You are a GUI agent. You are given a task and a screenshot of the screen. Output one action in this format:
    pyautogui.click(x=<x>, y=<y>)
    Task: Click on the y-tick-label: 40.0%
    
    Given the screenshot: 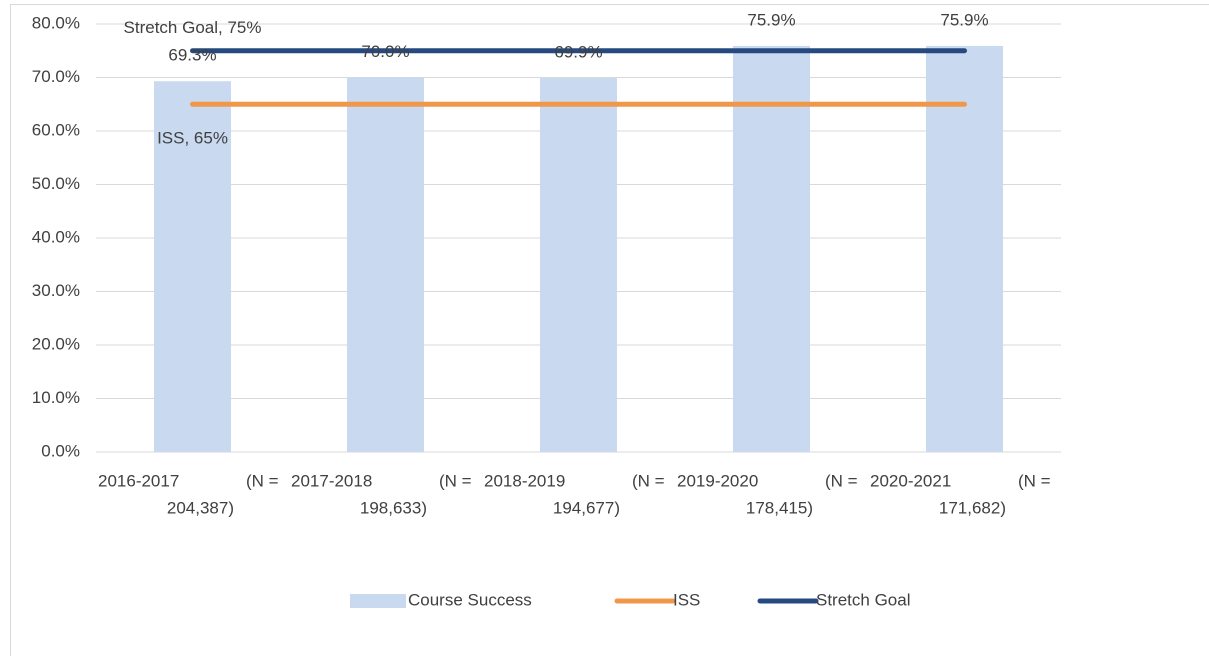 What is the action you would take?
    pyautogui.click(x=56, y=236)
    